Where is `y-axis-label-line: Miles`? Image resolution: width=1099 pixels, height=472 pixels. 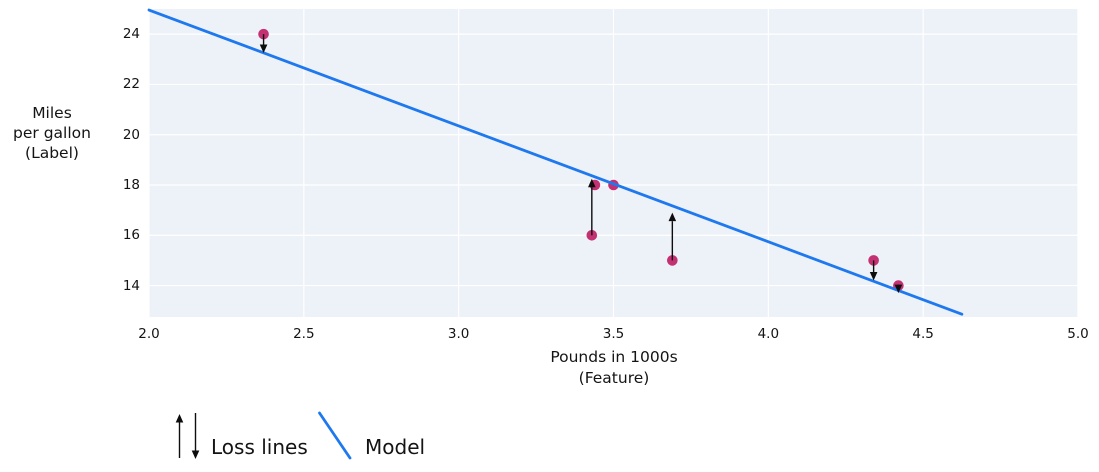
y-axis-label-line: Miles is located at coordinates (52, 113).